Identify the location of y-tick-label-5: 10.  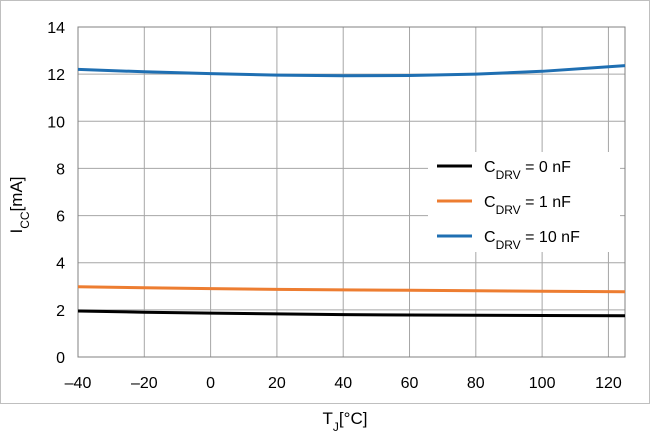
(56, 122).